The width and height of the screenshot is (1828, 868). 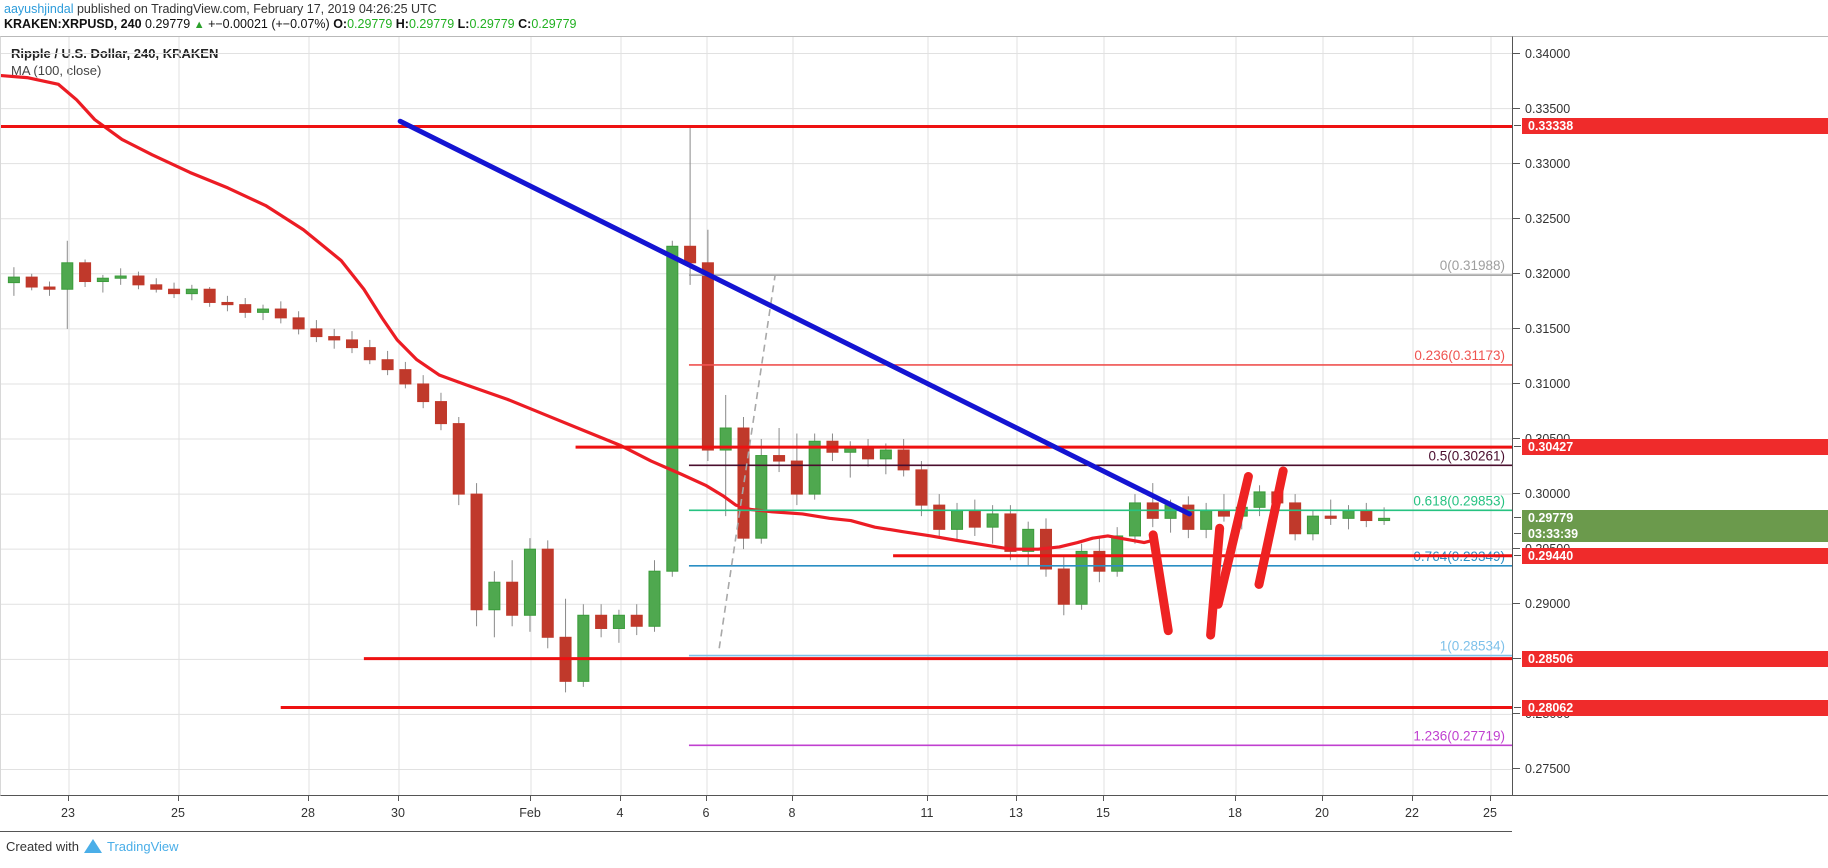 What do you see at coordinates (402, 24) in the screenshot?
I see `high-label: H:` at bounding box center [402, 24].